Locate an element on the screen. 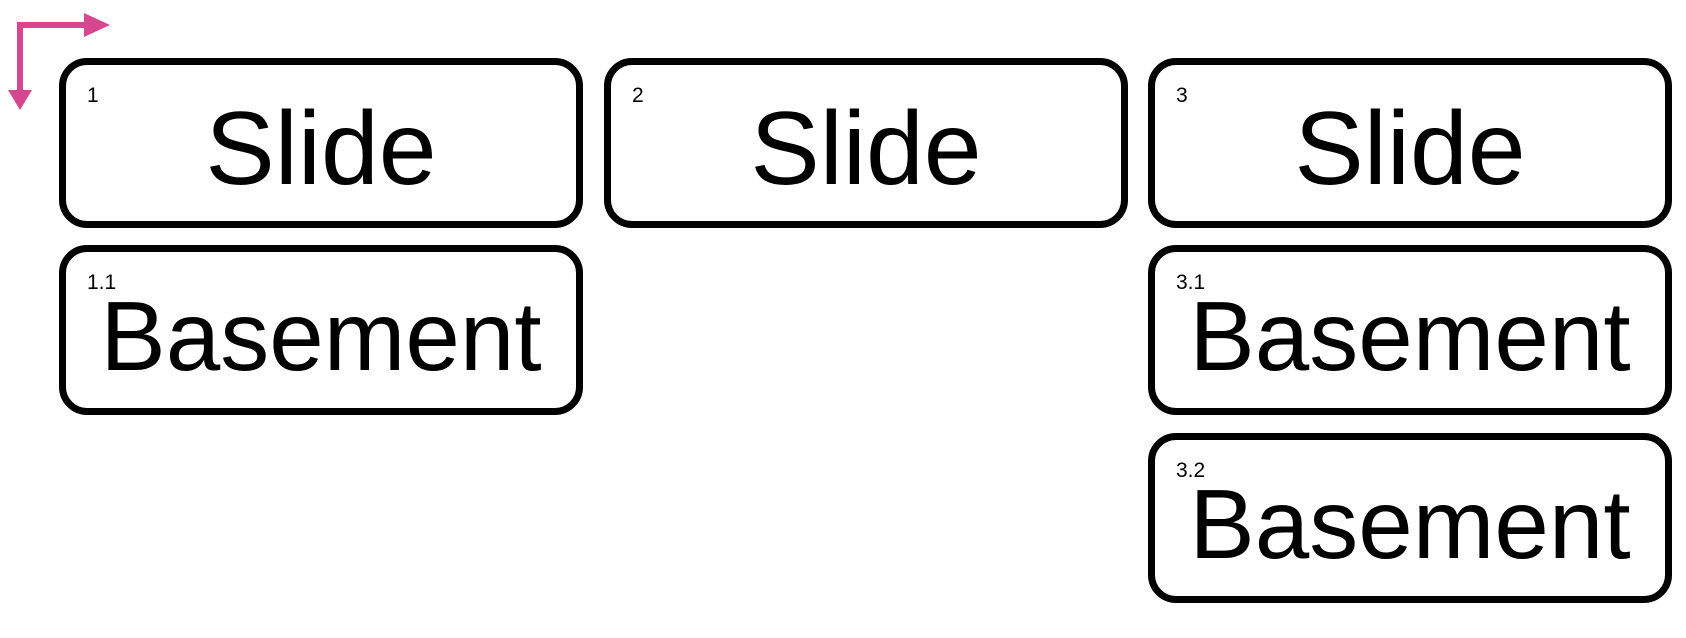 This screenshot has width=1686, height=638. basement-number: 3.1 is located at coordinates (1191, 282).